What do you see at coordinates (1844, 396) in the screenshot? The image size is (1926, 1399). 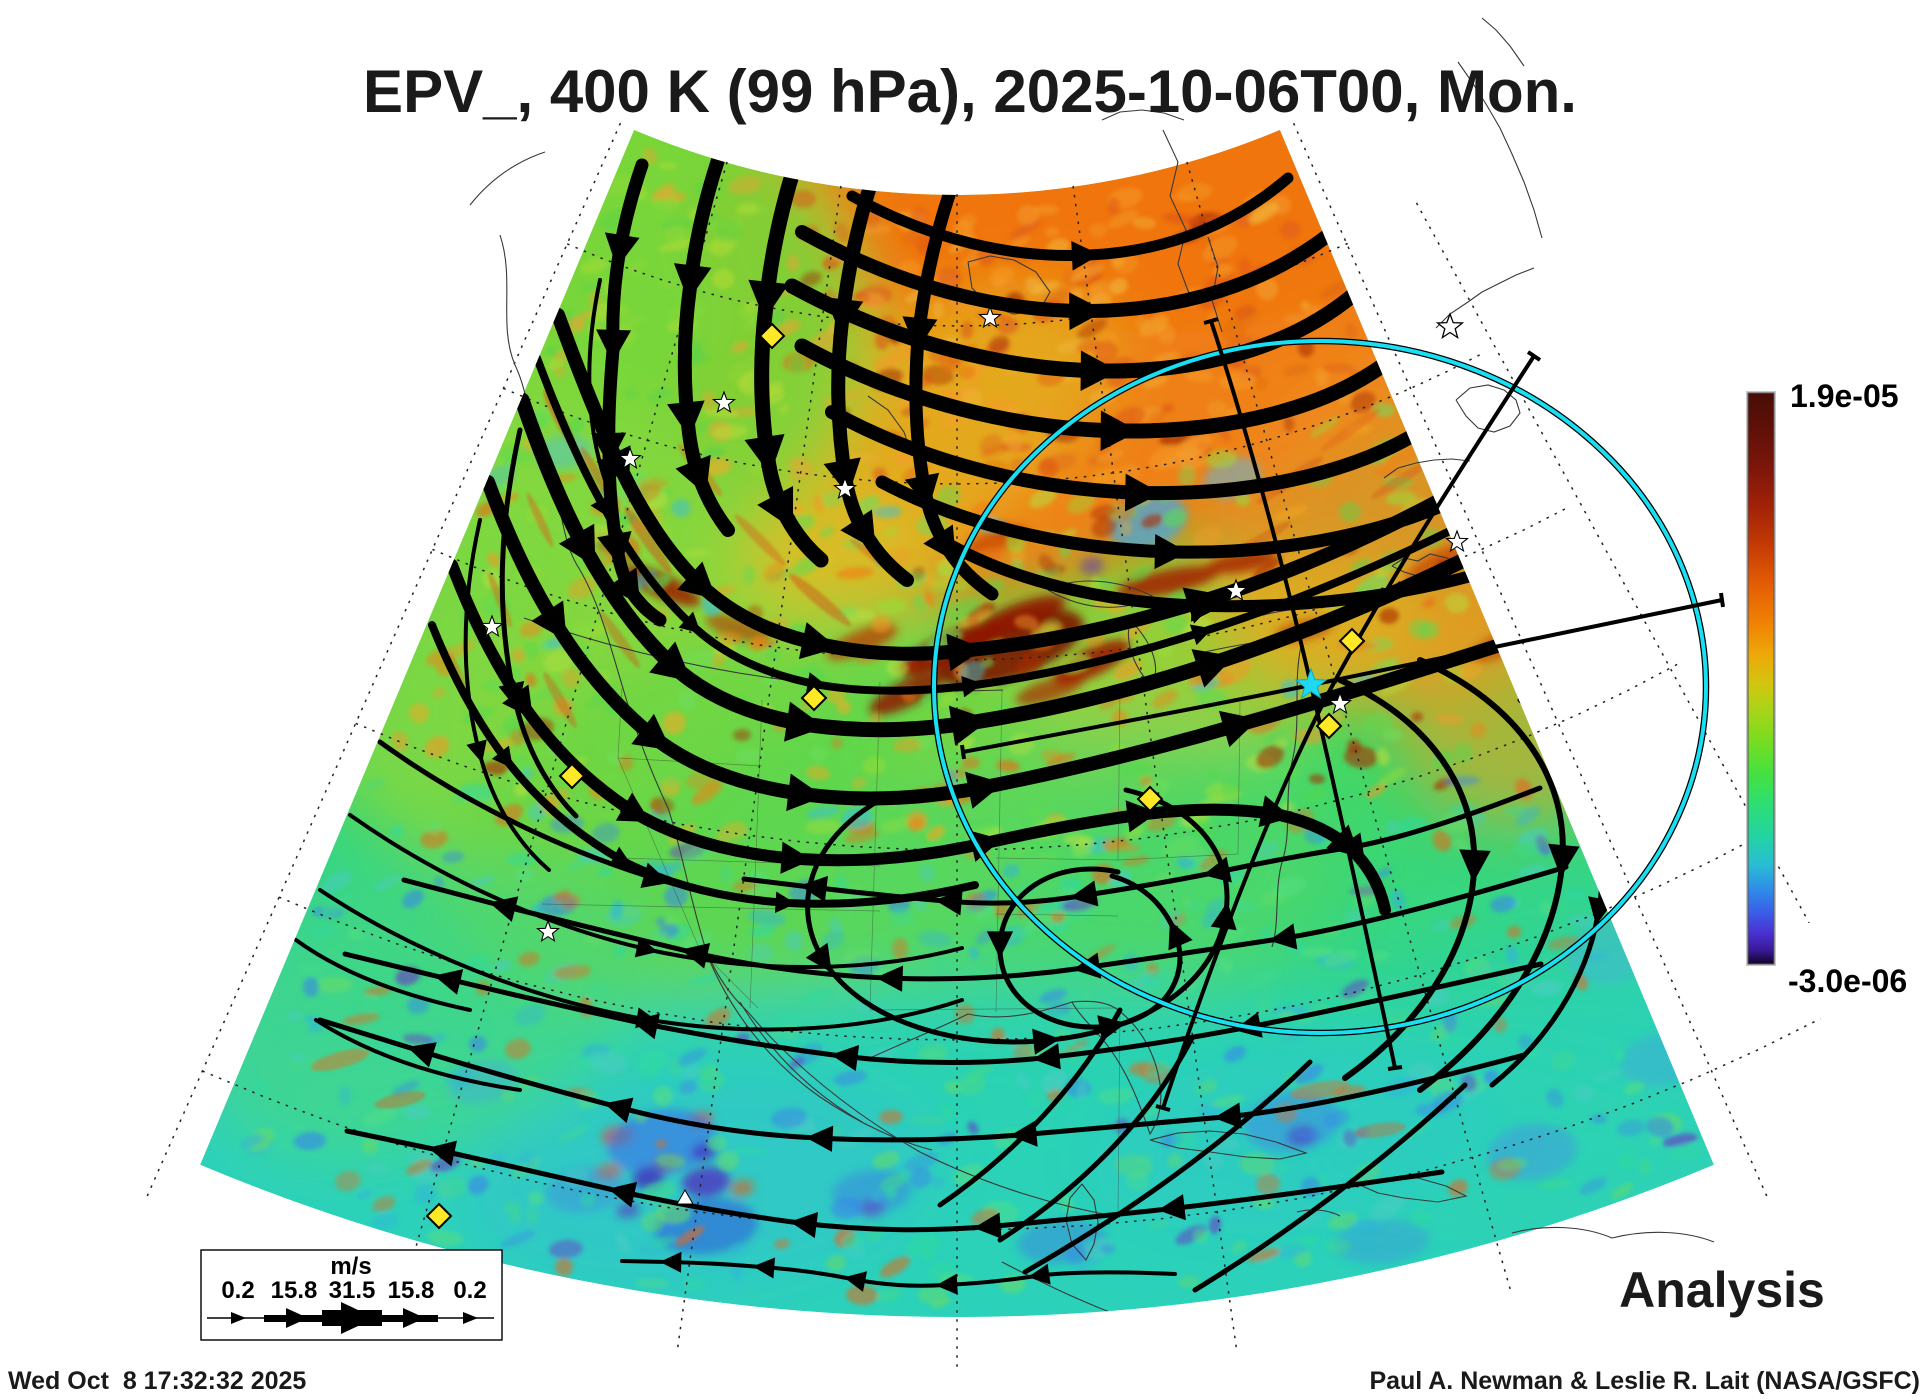 I see `svg-text: 1.9e-05` at bounding box center [1844, 396].